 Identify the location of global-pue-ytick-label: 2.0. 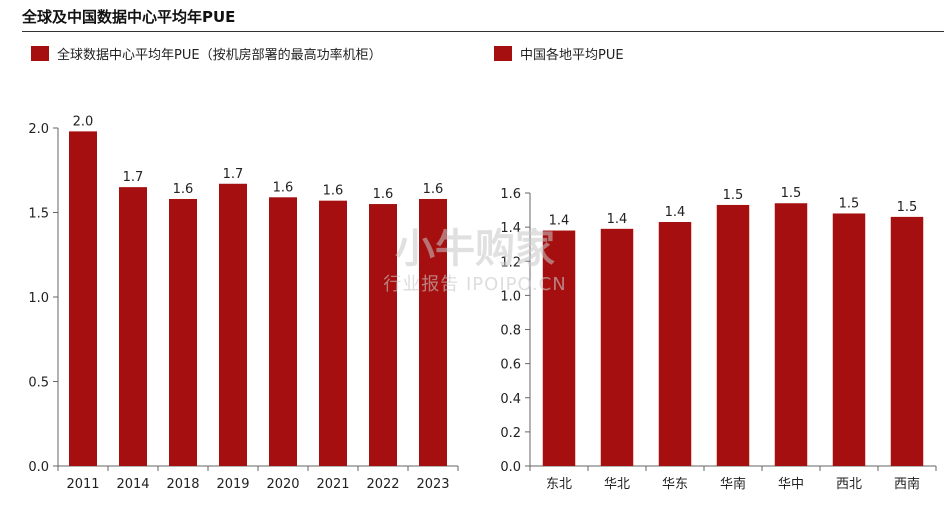
(38, 129).